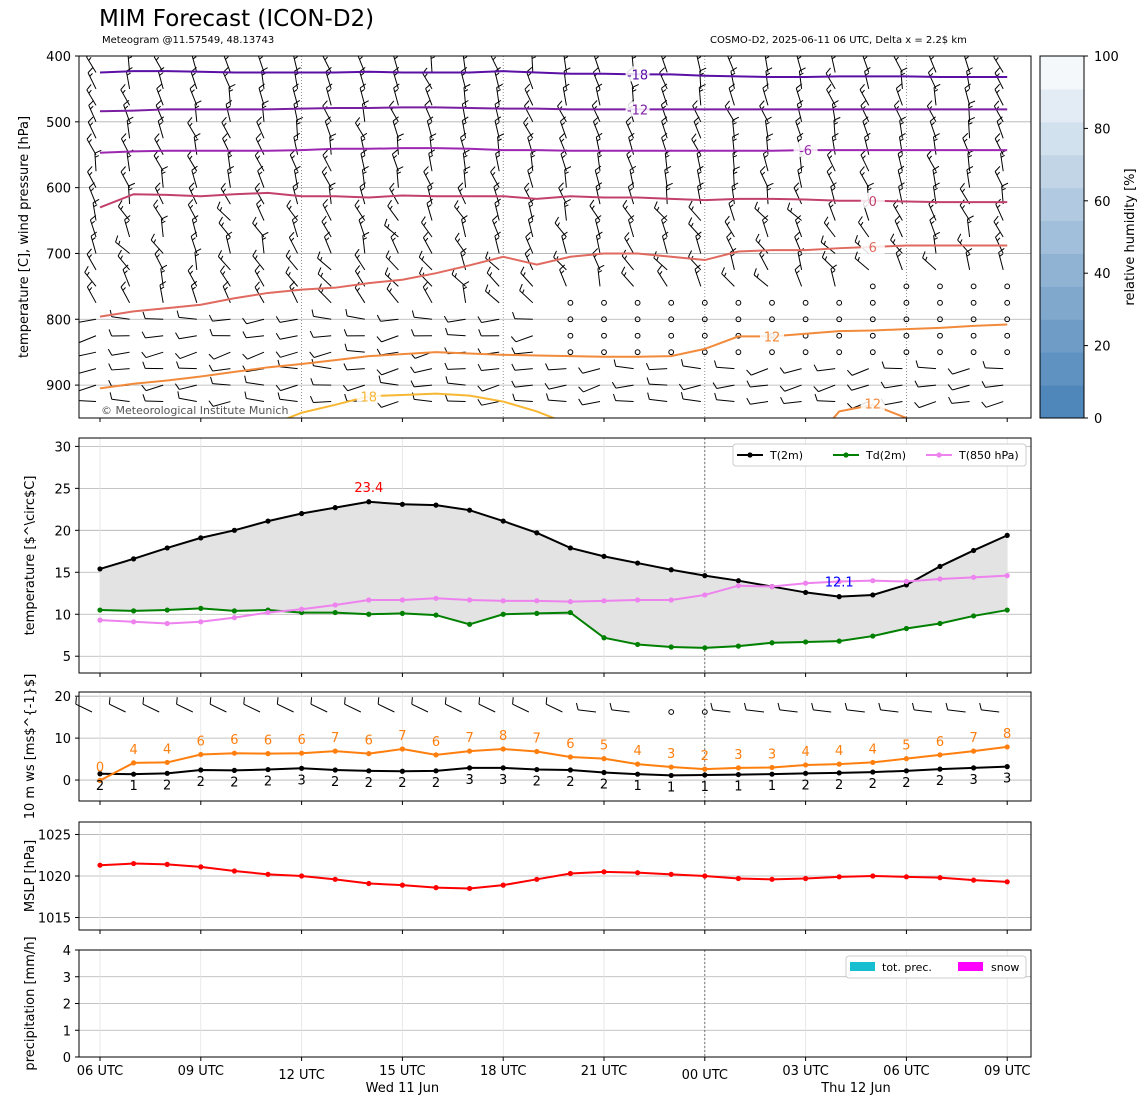 This screenshot has width=1148, height=1105. I want to click on gust-label: 4, so click(167, 749).